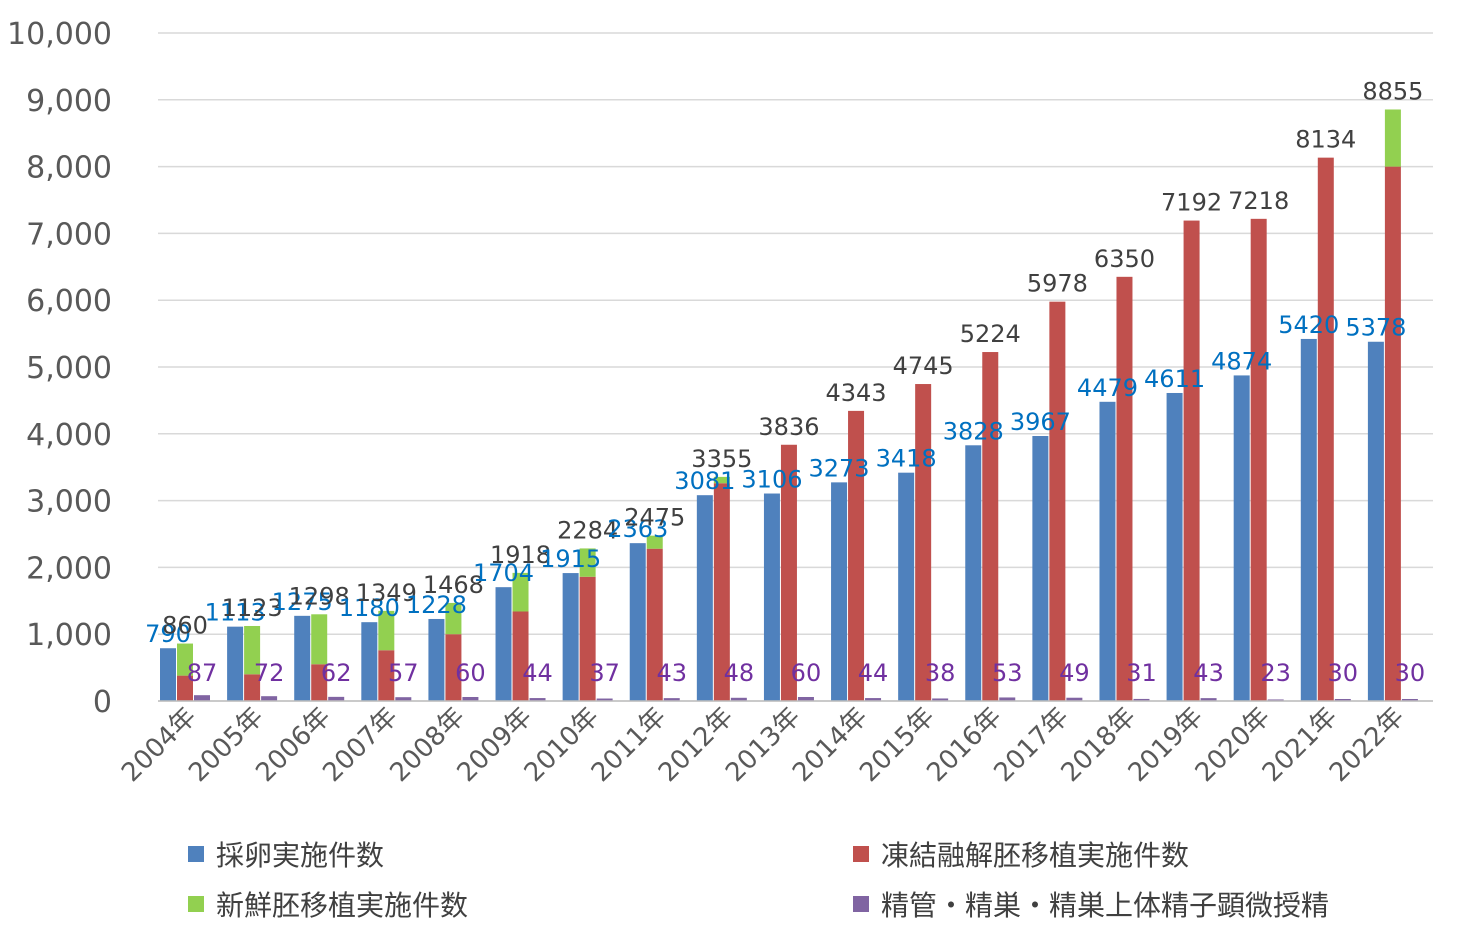  Describe the element at coordinates (1375, 328) in the screenshot. I see `data-label-oocyte: 5378` at that location.